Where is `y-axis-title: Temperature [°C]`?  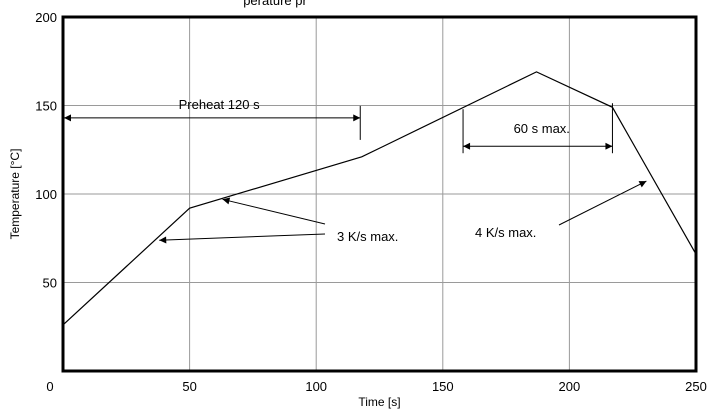
y-axis-title: Temperature [°C] is located at coordinates (15, 194).